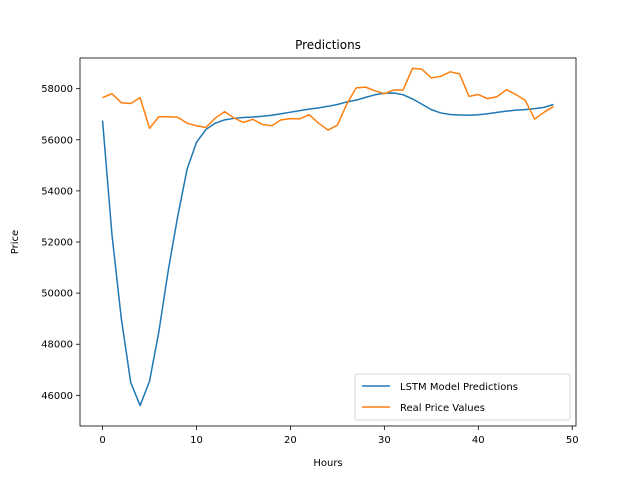 This screenshot has height=484, width=640. Describe the element at coordinates (57, 294) in the screenshot. I see `y-tick-label: 50000` at that location.